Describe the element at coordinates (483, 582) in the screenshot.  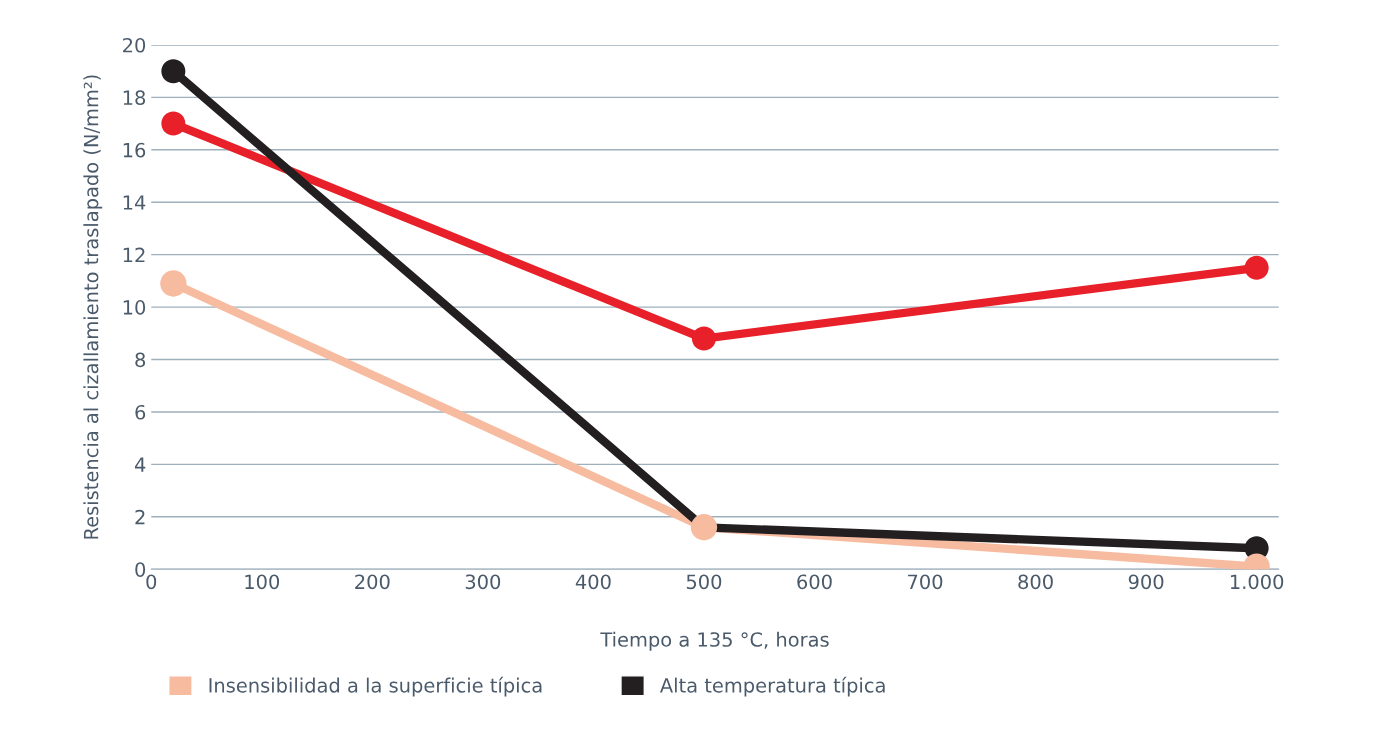
I see `x-tick-label: 300` at that location.